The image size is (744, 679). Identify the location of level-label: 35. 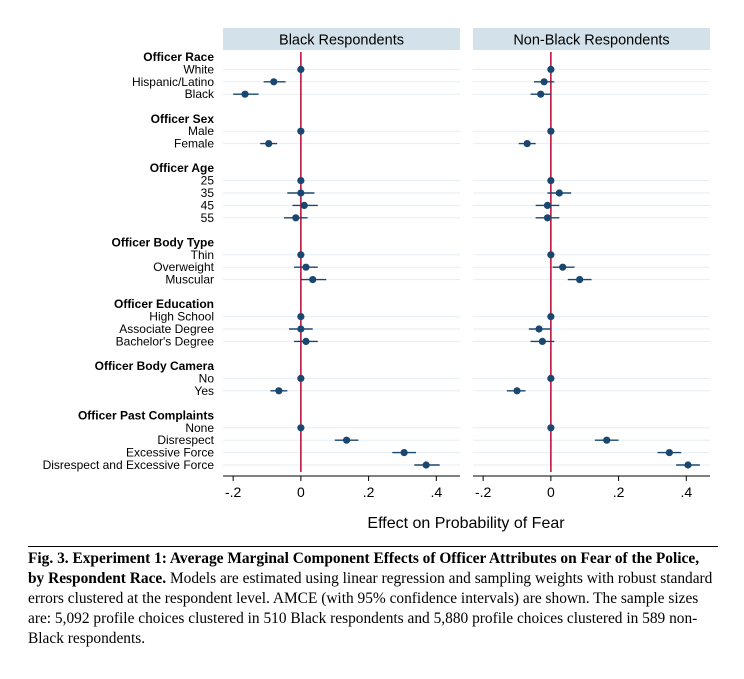
(208, 193).